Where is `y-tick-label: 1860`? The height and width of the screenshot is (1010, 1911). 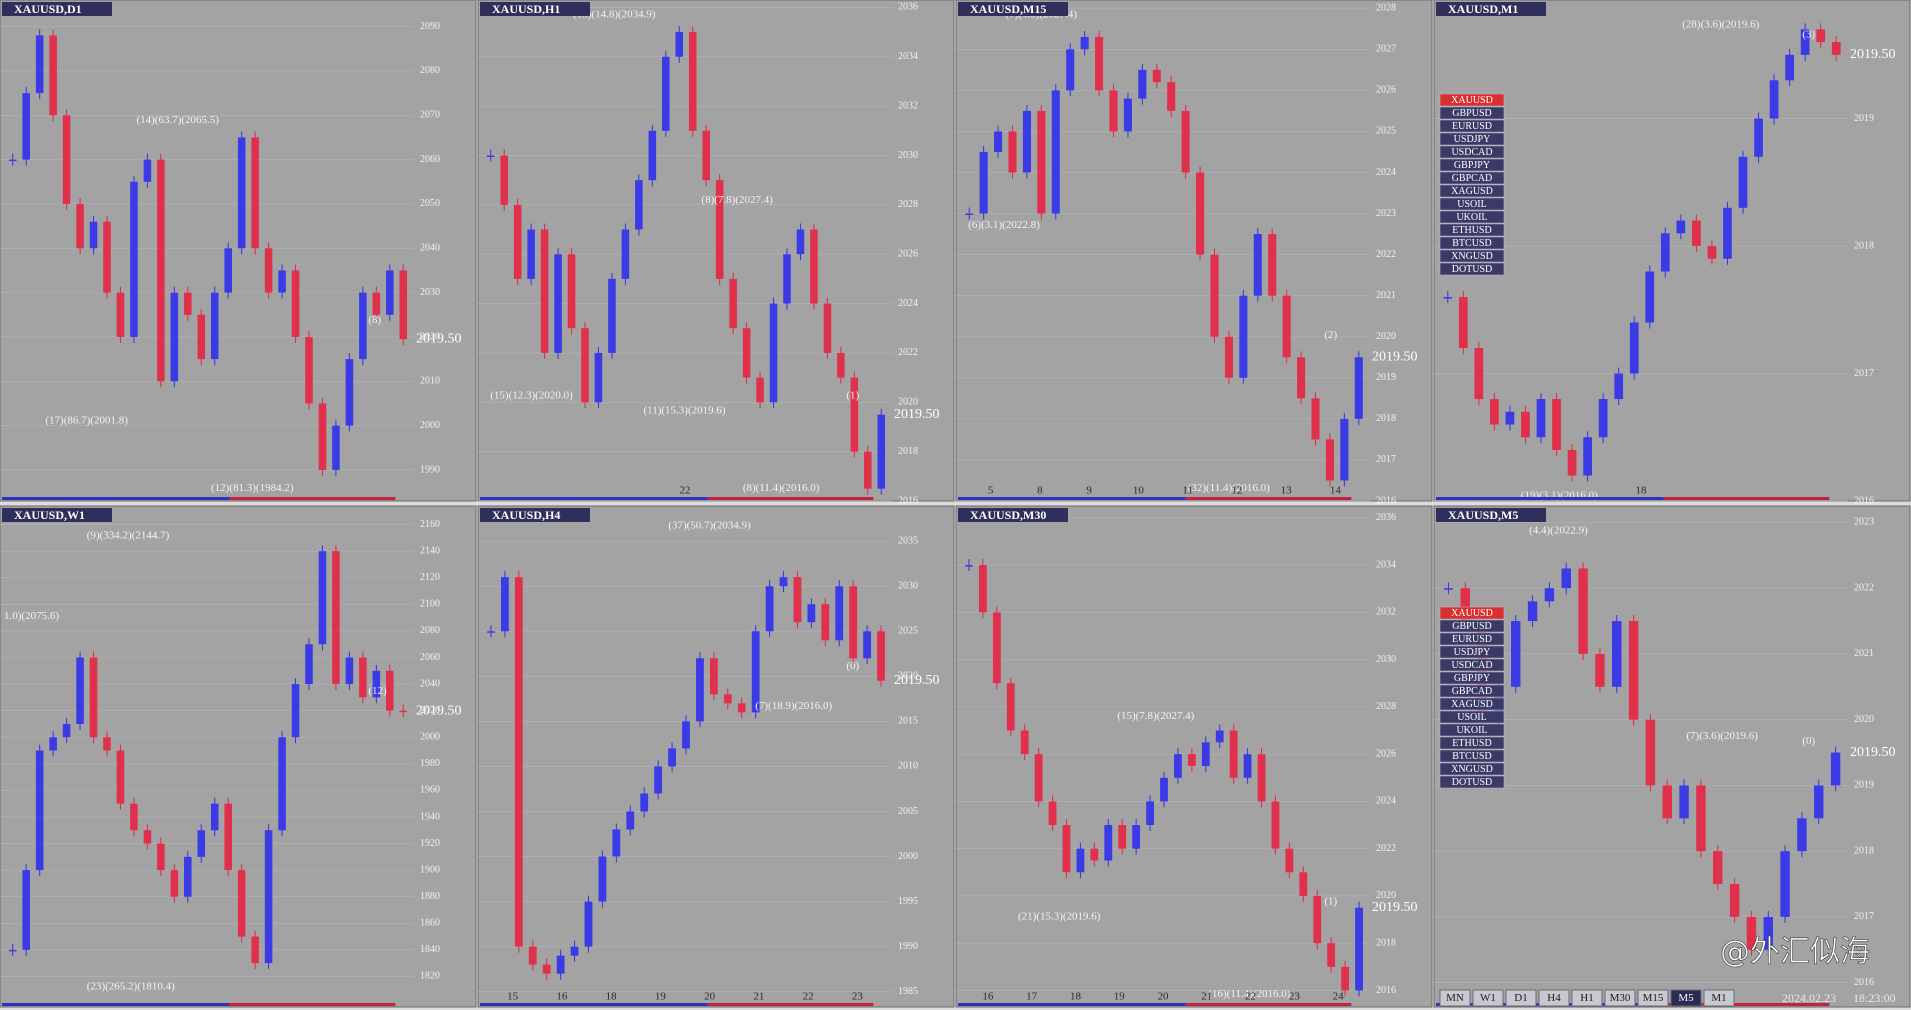 y-tick-label: 1860 is located at coordinates (430, 923).